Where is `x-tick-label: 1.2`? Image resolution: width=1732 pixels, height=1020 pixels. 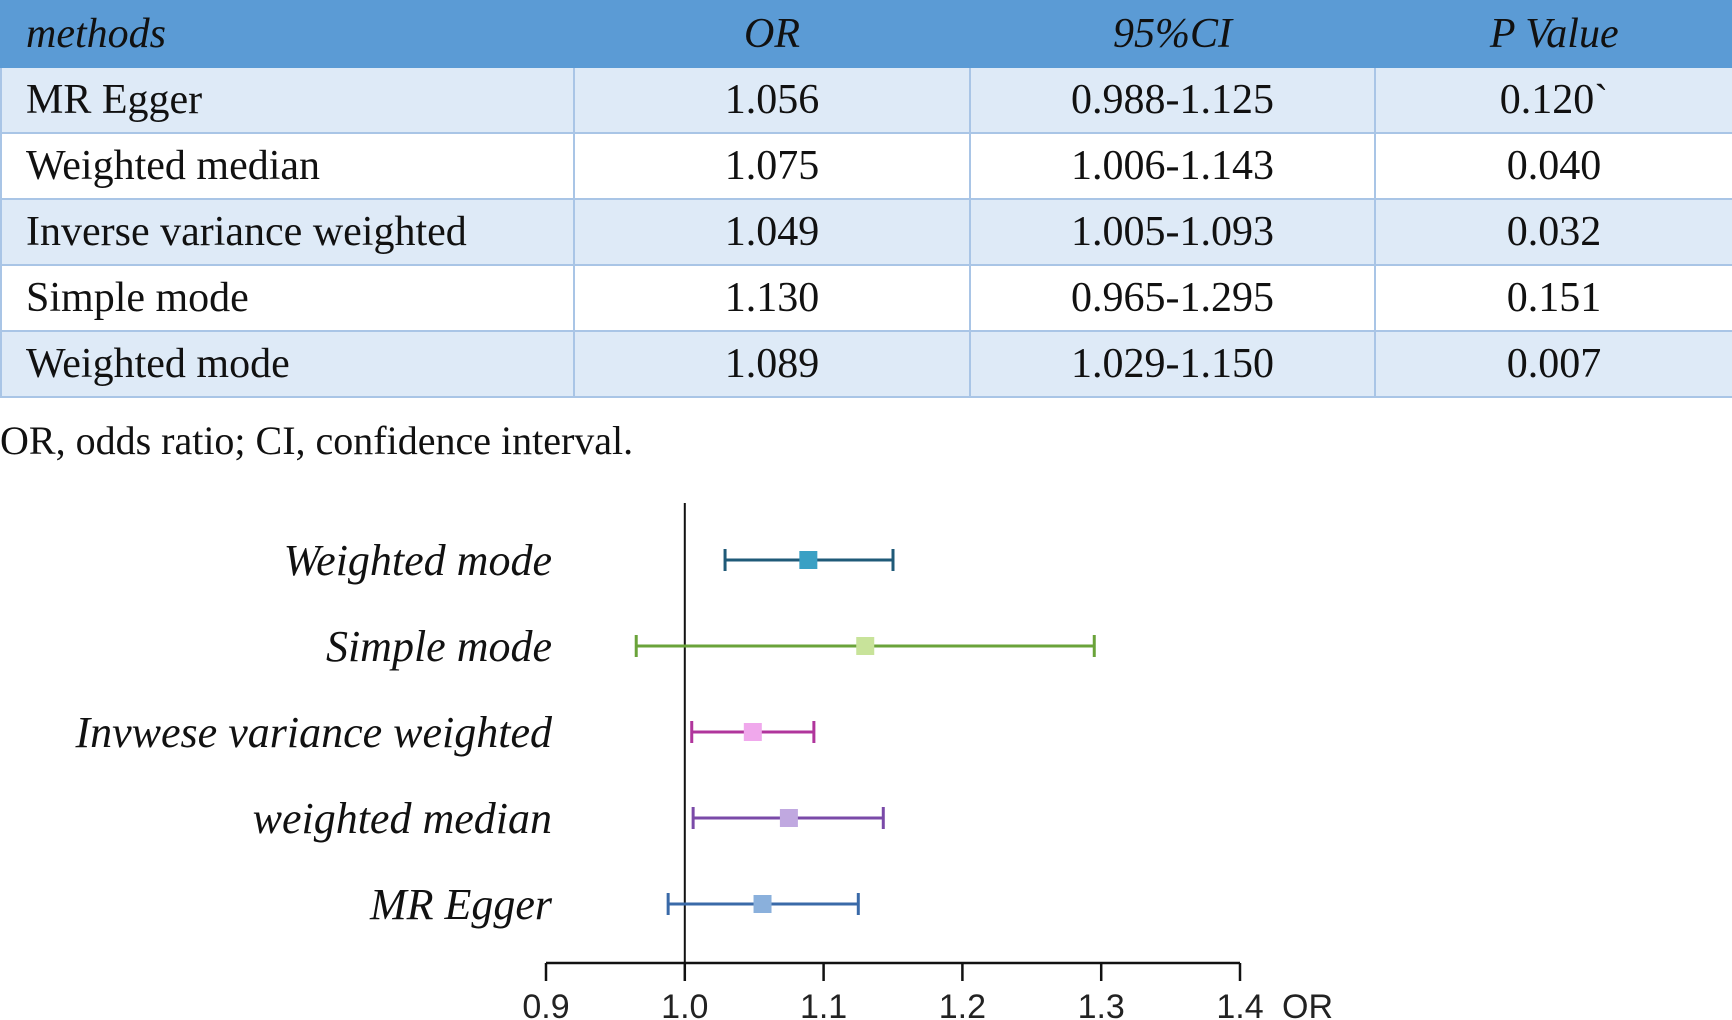 x-tick-label: 1.2 is located at coordinates (962, 1004).